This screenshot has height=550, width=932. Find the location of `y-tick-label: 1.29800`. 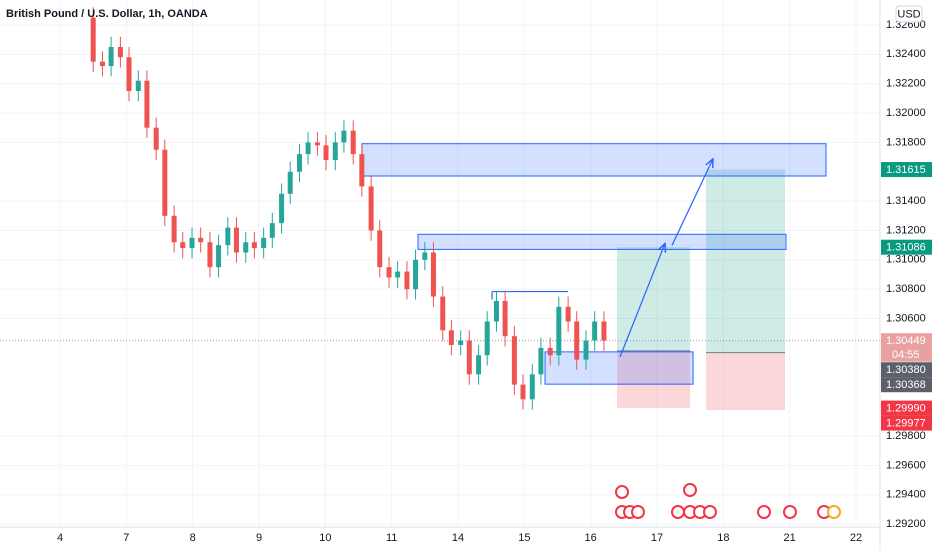

y-tick-label: 1.29800 is located at coordinates (906, 436).